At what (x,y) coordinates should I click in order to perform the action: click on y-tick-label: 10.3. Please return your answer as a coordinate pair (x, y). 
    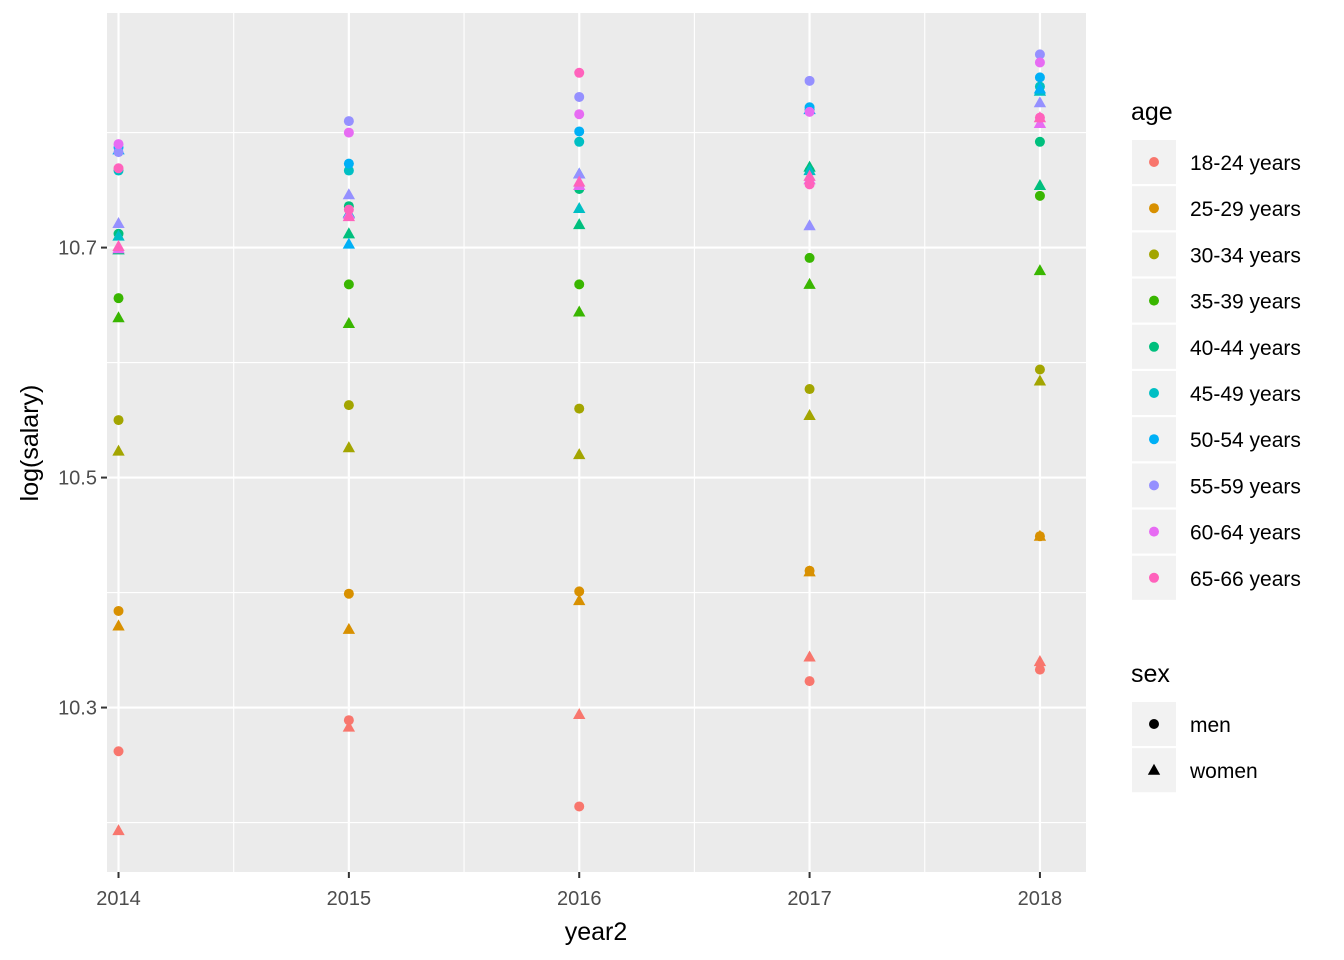
    Looking at the image, I should click on (77, 709).